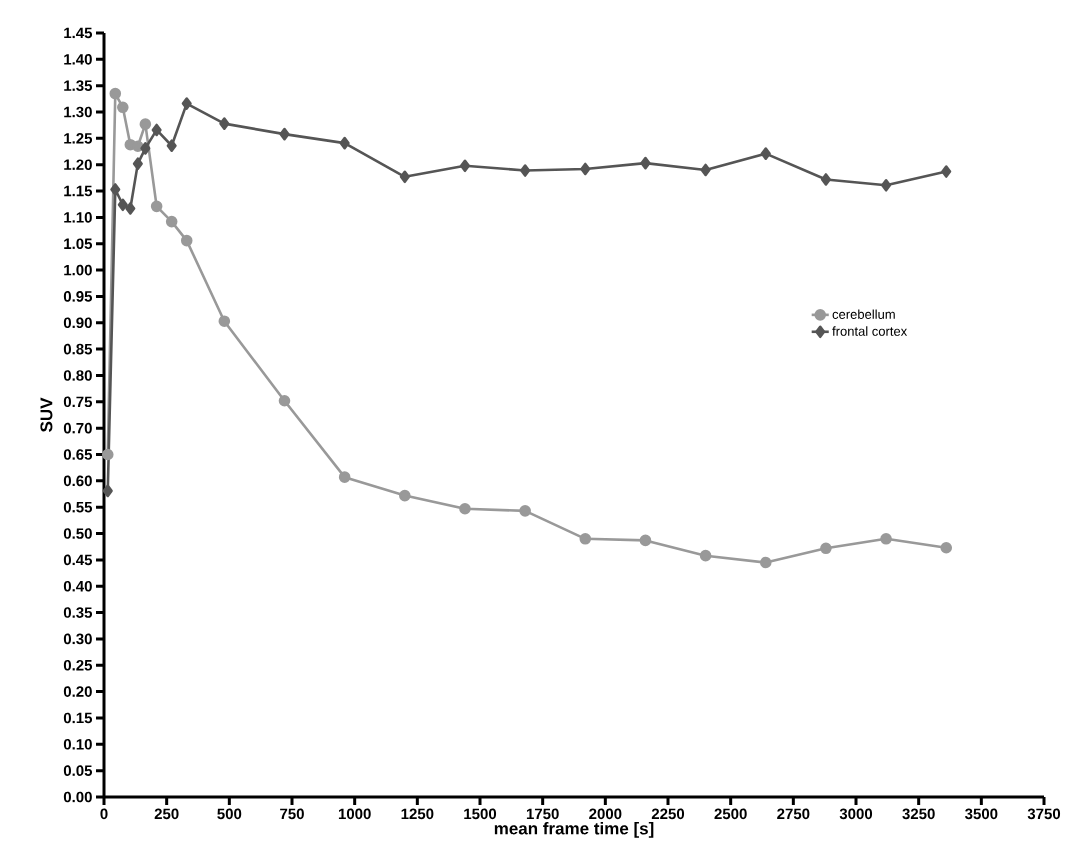 This screenshot has width=1073, height=848. I want to click on x-tick-label: 500, so click(229, 814).